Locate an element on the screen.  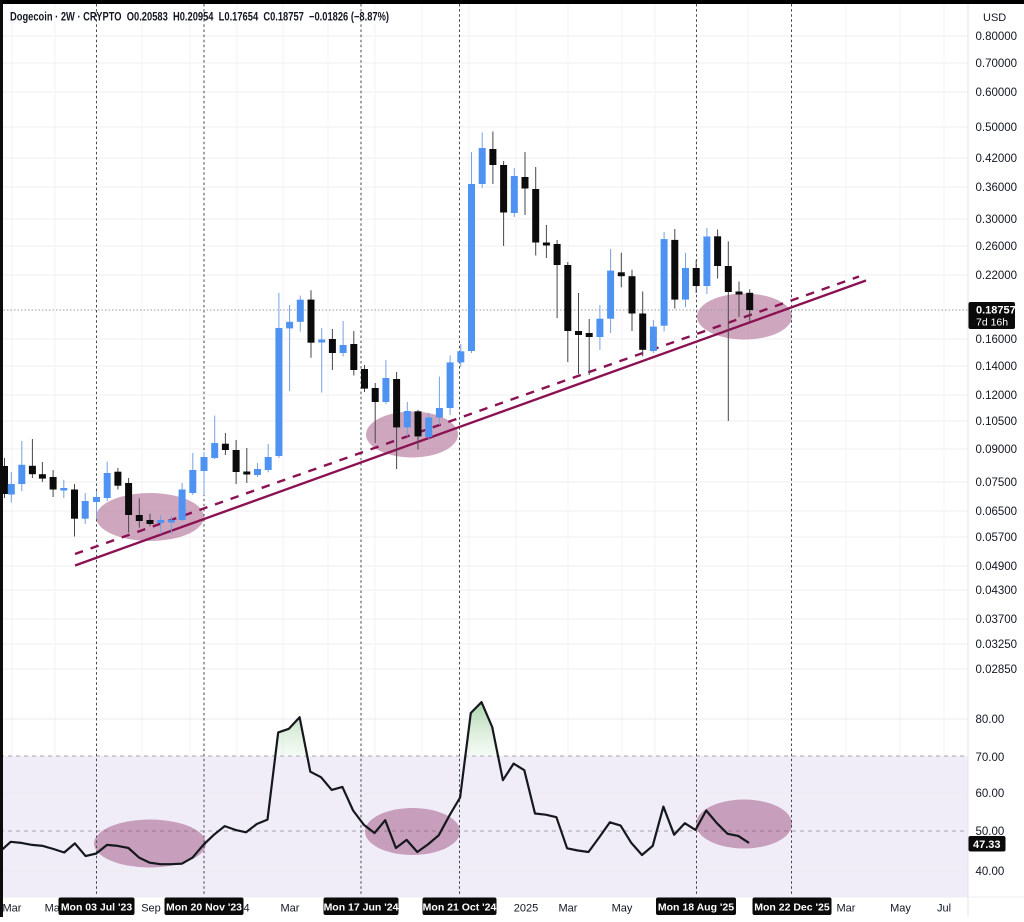
svg-text: 7d 16h is located at coordinates (992, 323).